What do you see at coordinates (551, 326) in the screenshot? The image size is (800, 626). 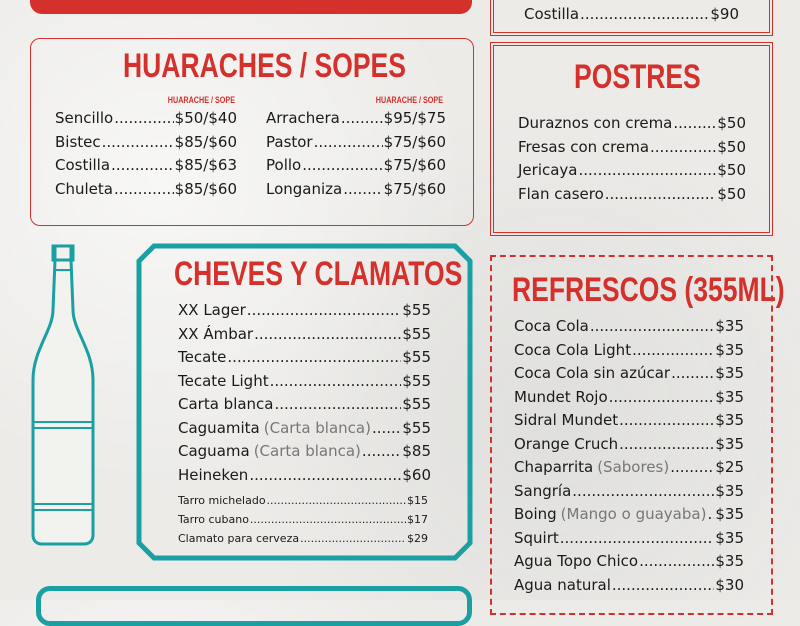 I see `item-name: Coca Cola` at bounding box center [551, 326].